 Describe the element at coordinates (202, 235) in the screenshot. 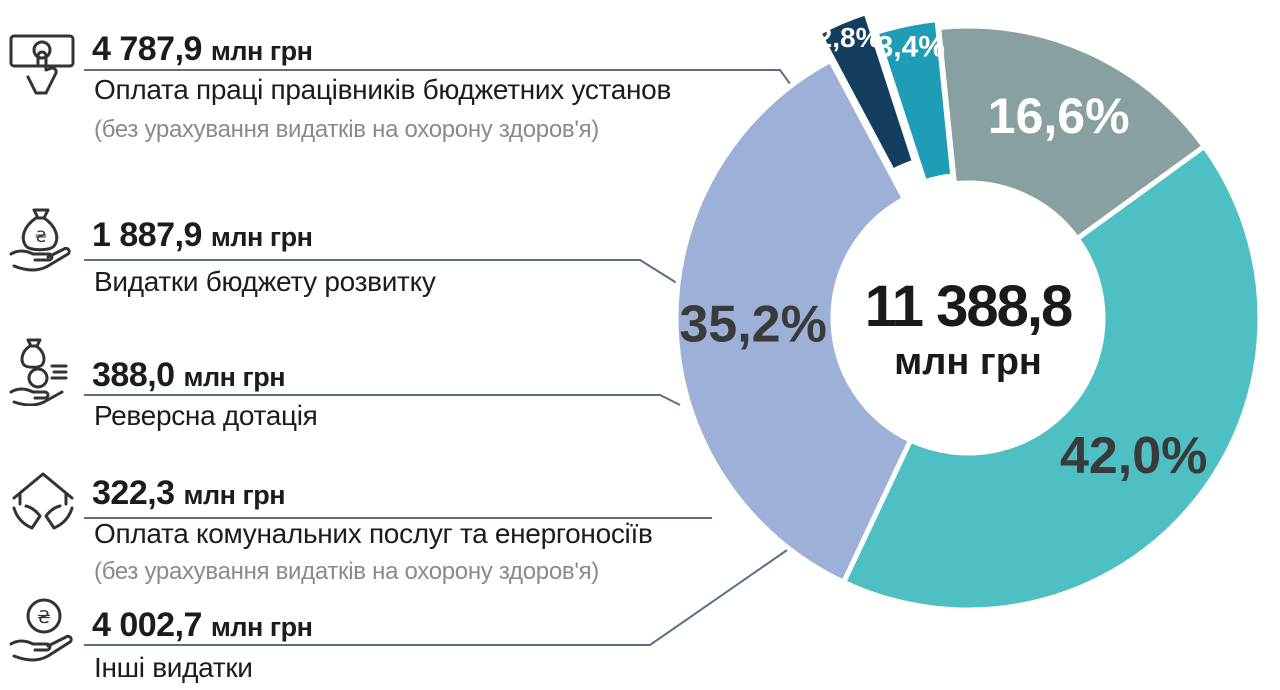

I see `legend-amount: 1 887,9 млн грн` at that location.